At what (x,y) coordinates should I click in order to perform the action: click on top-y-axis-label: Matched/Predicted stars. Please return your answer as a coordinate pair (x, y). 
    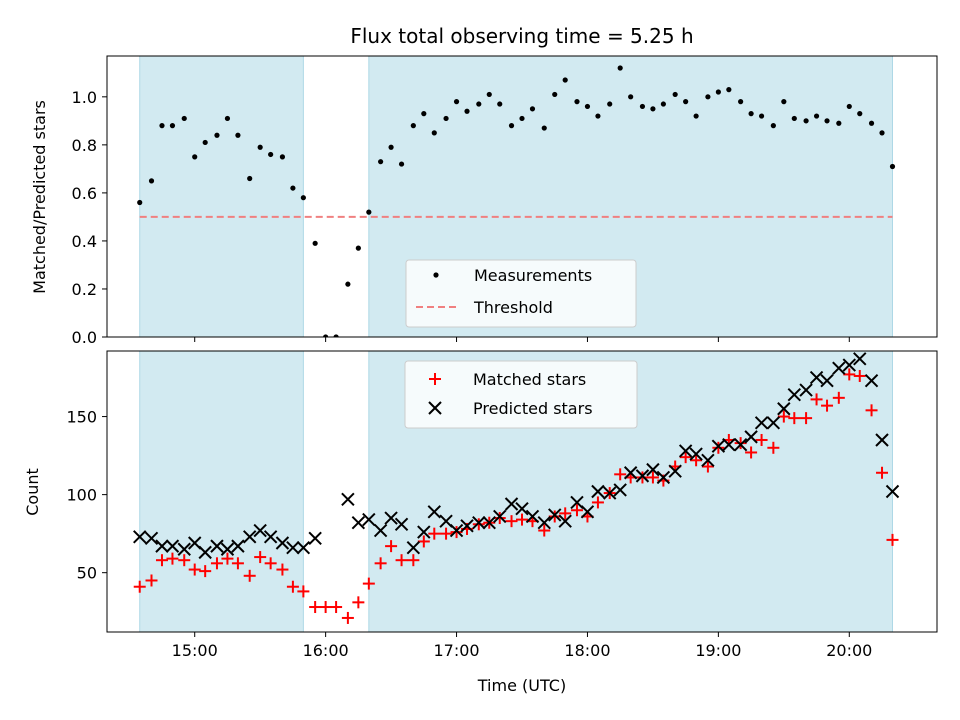
    Looking at the image, I should click on (39, 197).